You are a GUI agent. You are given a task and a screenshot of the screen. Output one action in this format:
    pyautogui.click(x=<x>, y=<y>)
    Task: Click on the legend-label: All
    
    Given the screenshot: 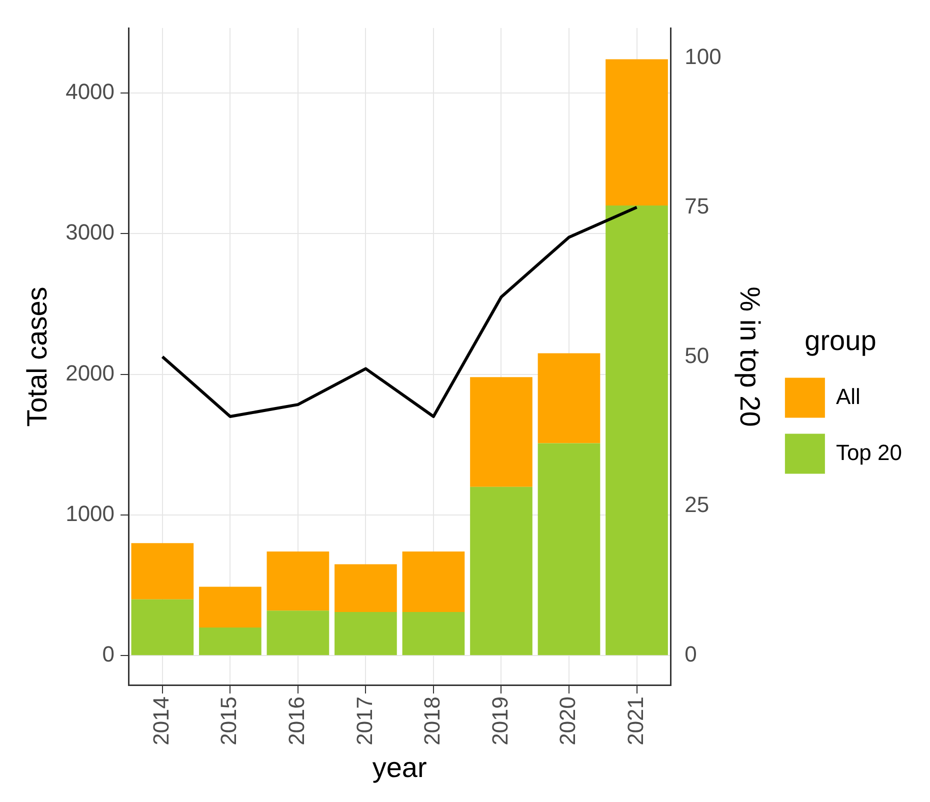 What is the action you would take?
    pyautogui.click(x=848, y=396)
    